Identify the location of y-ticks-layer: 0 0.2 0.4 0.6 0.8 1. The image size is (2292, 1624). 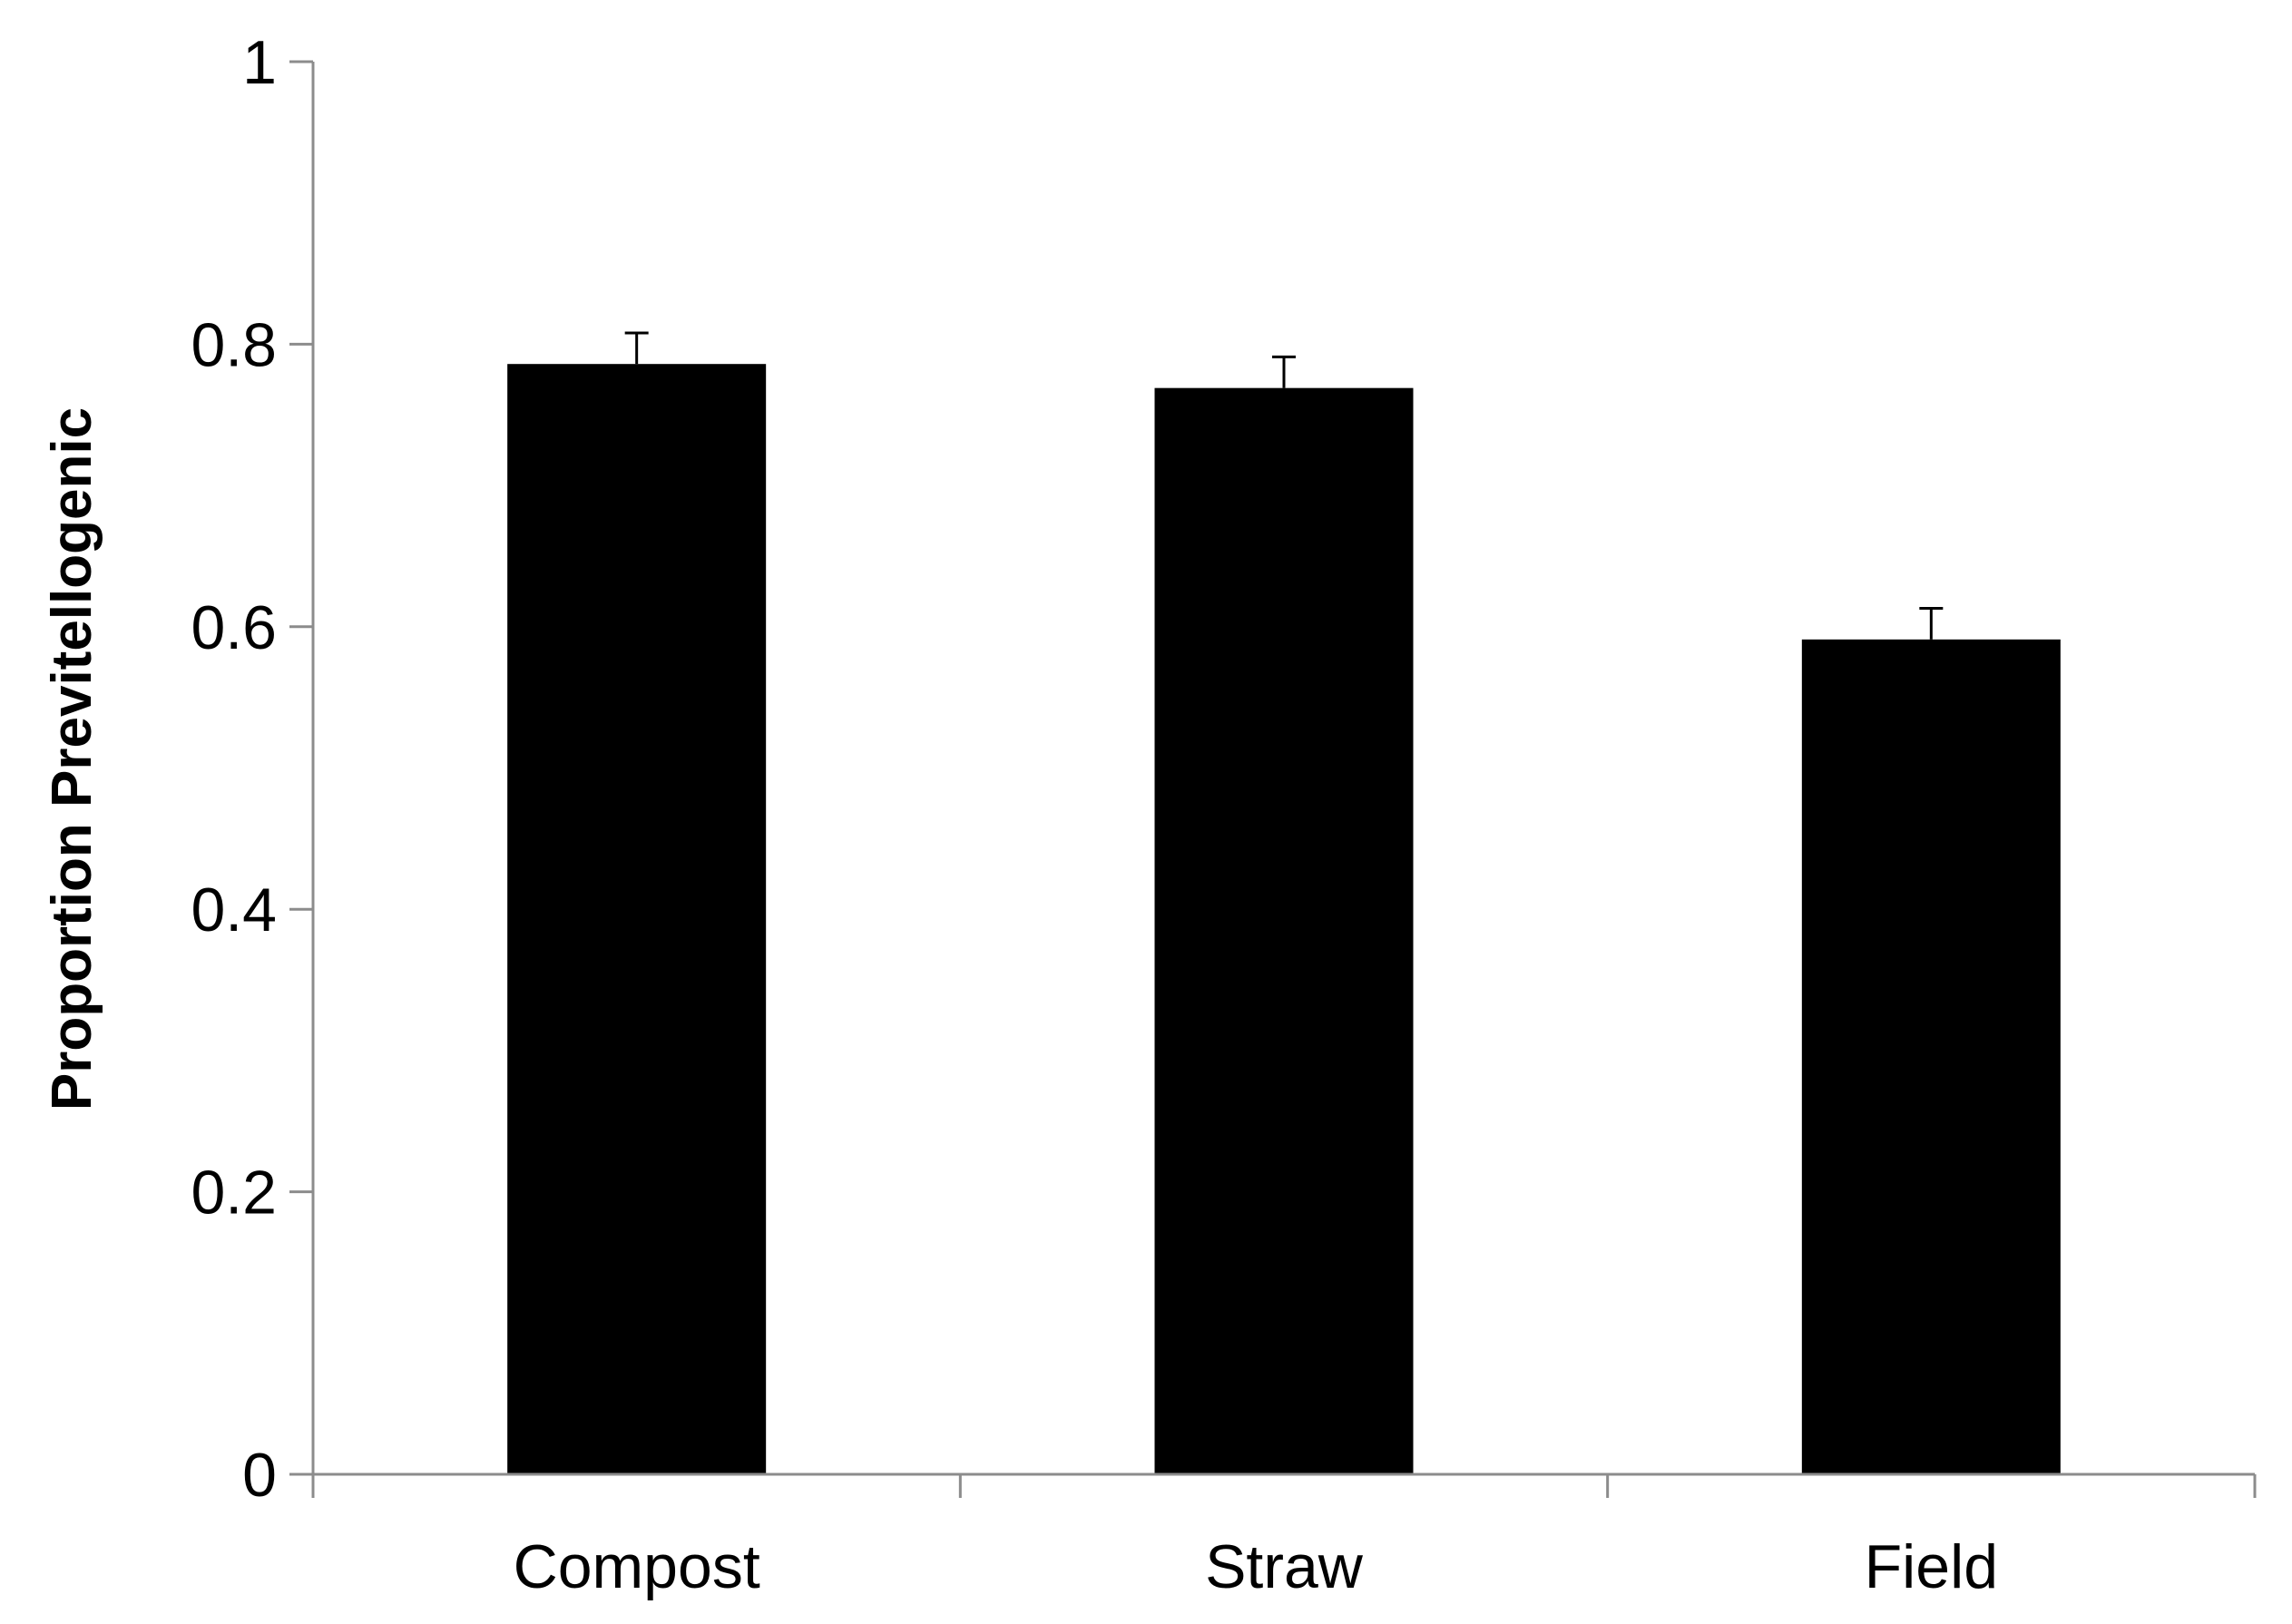
(252, 769).